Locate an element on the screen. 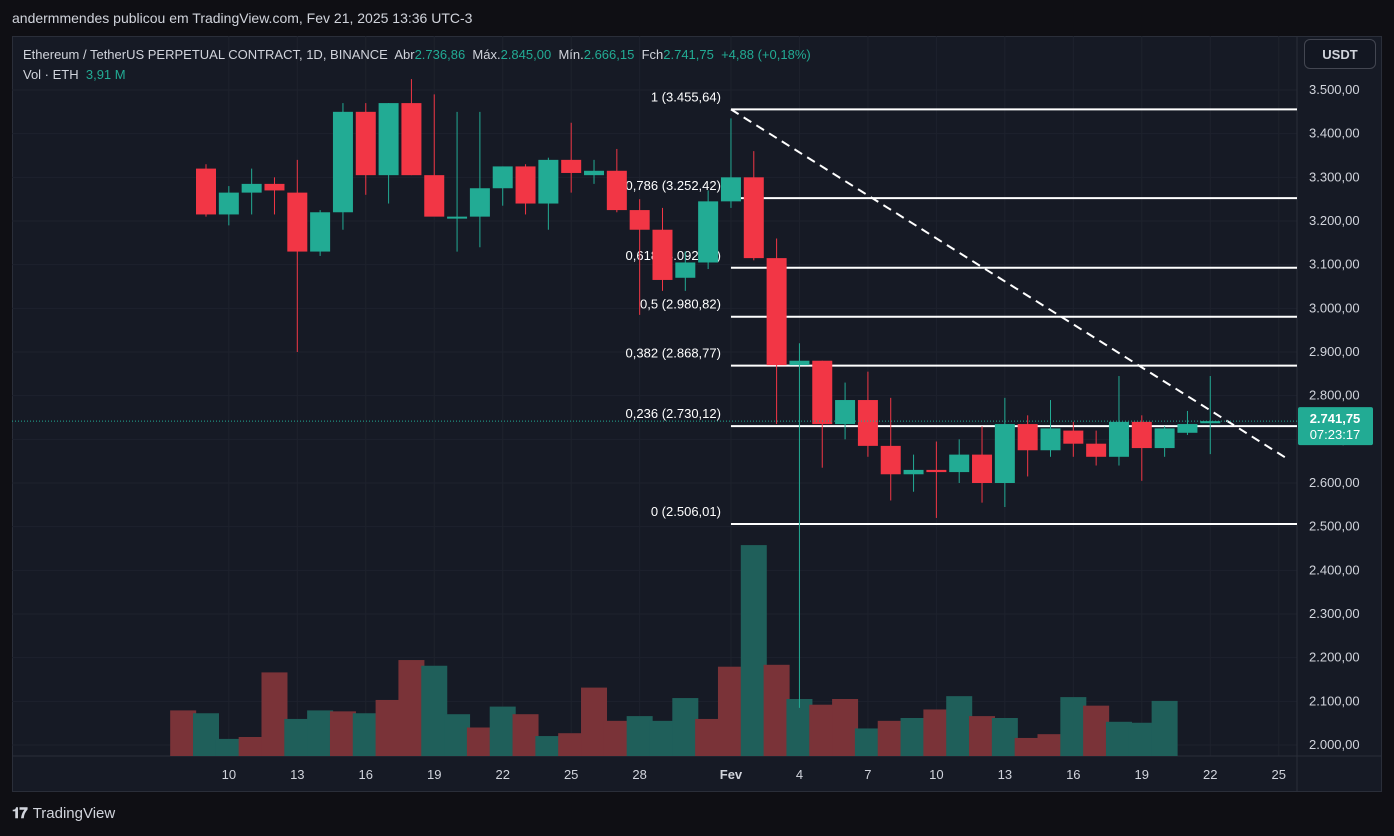 This screenshot has height=836, width=1394. fib-level-label: 0,5 (2.980,82) is located at coordinates (680, 304).